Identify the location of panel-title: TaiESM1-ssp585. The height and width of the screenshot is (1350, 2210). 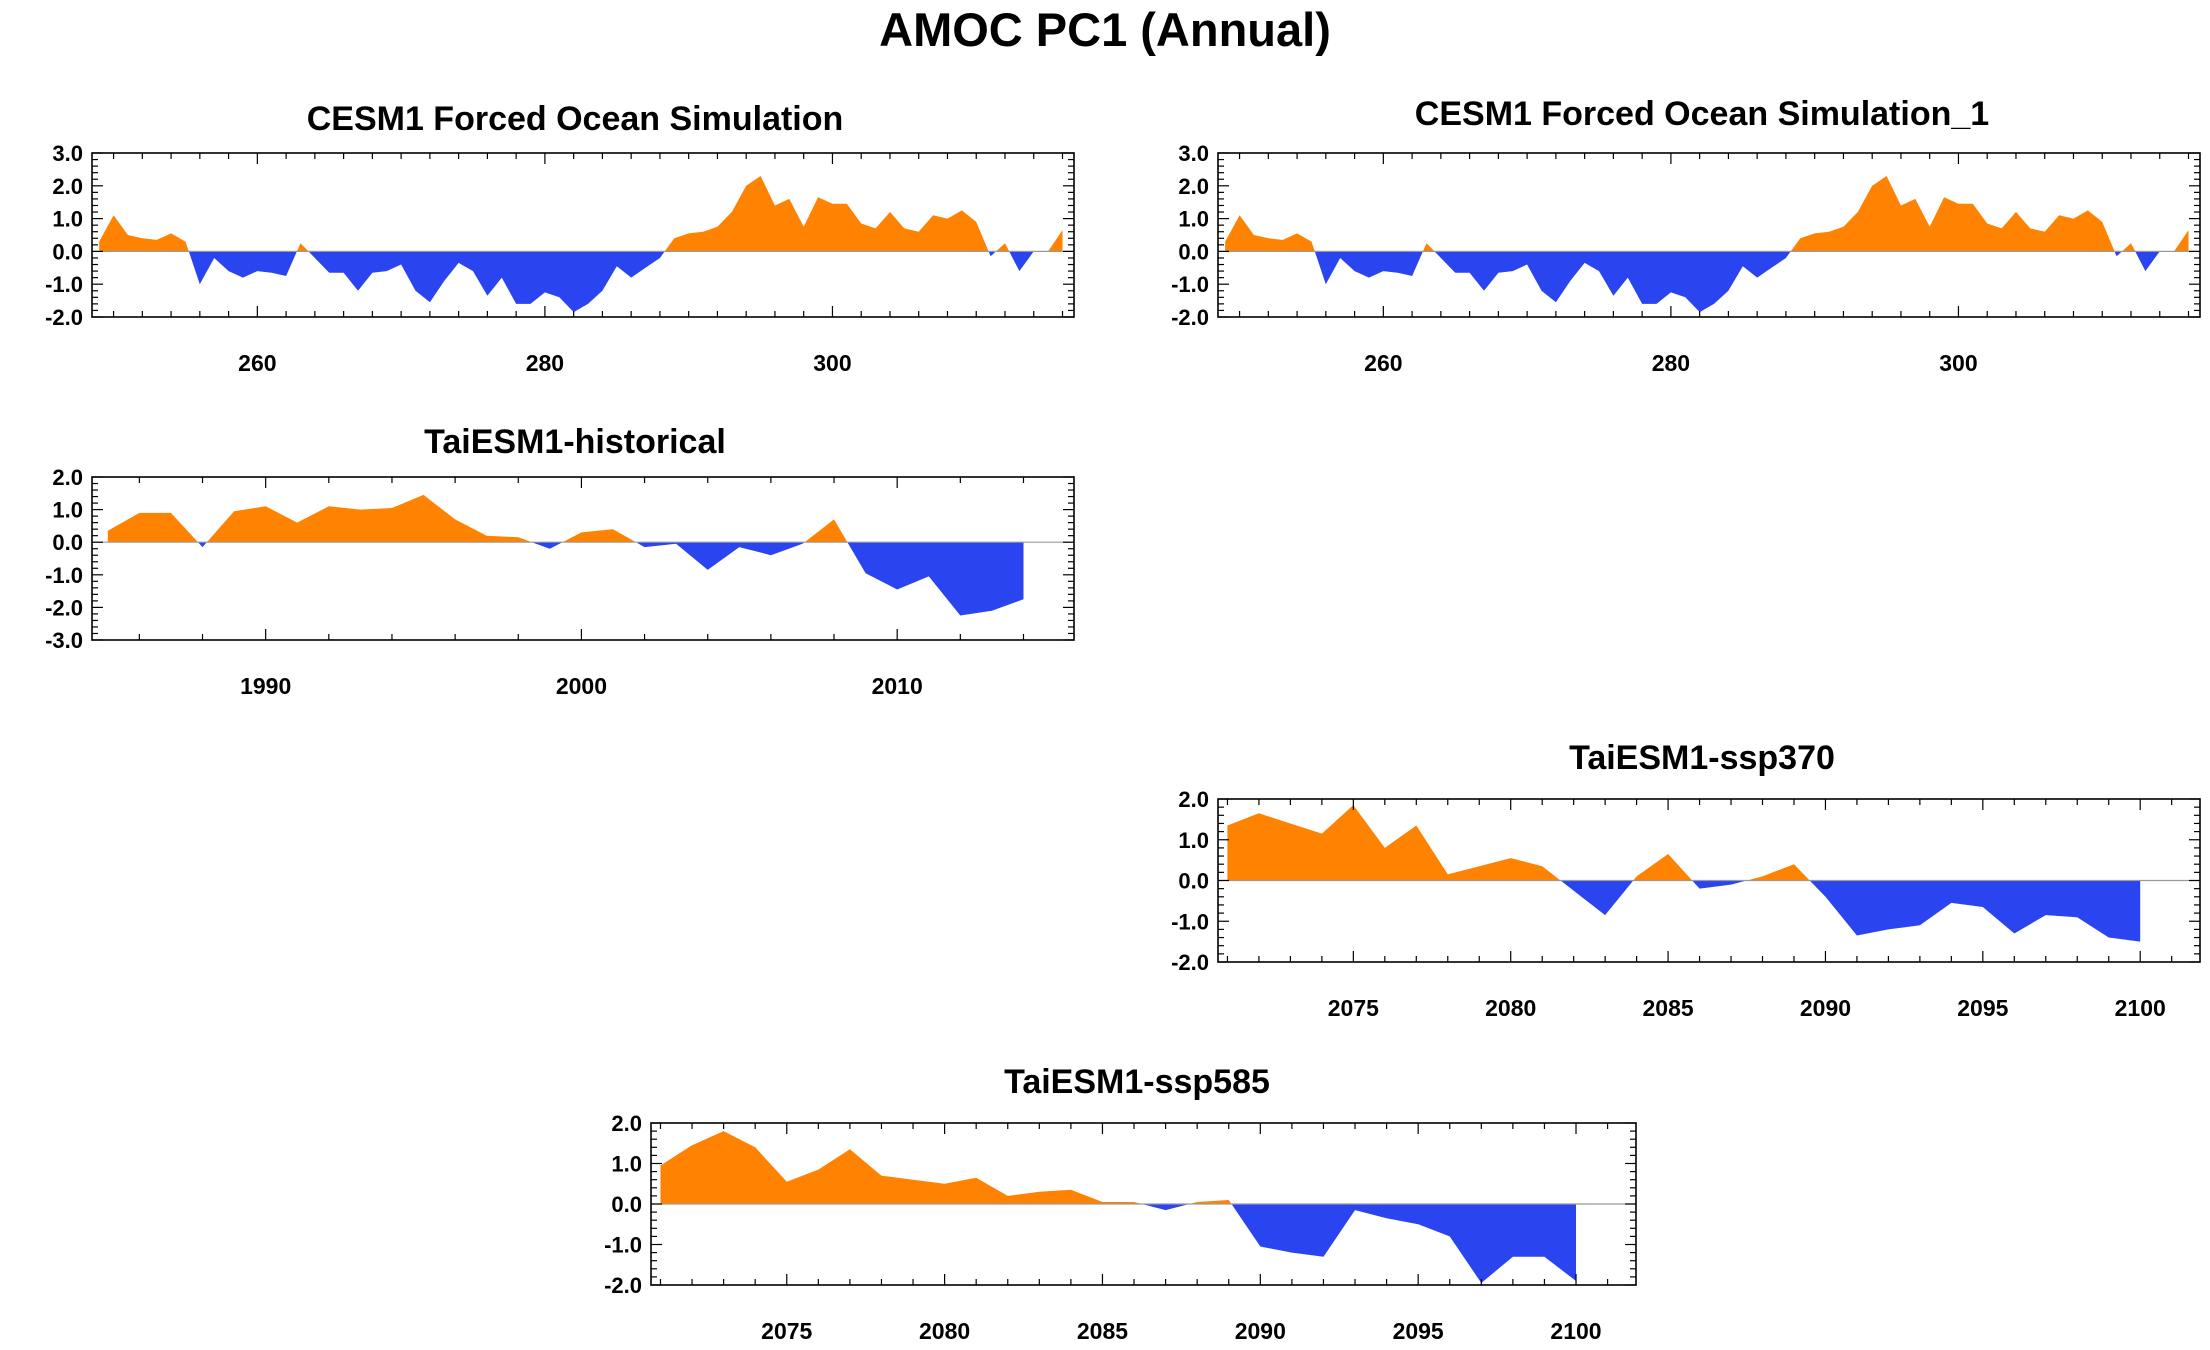
(1137, 1082).